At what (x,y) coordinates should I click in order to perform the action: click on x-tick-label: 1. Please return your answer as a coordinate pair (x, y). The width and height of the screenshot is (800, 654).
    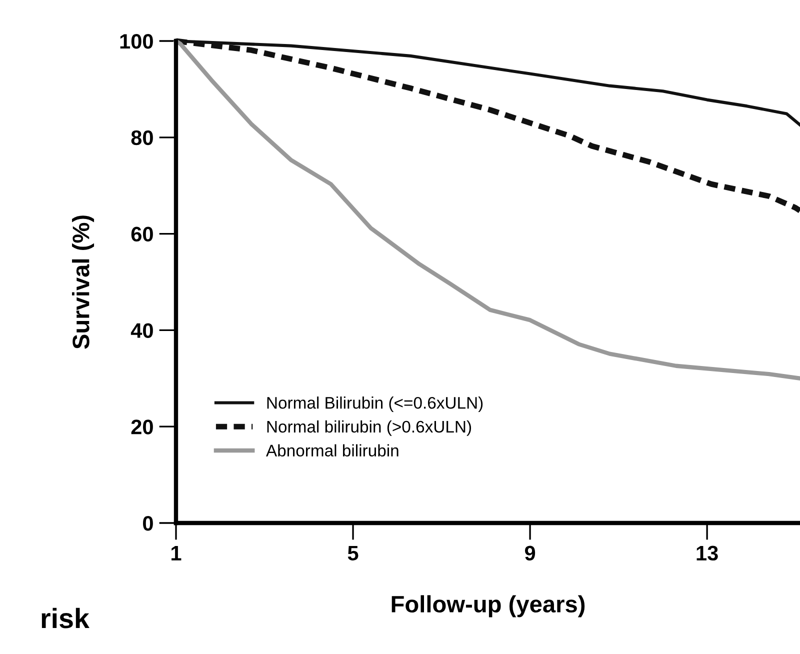
    Looking at the image, I should click on (177, 553).